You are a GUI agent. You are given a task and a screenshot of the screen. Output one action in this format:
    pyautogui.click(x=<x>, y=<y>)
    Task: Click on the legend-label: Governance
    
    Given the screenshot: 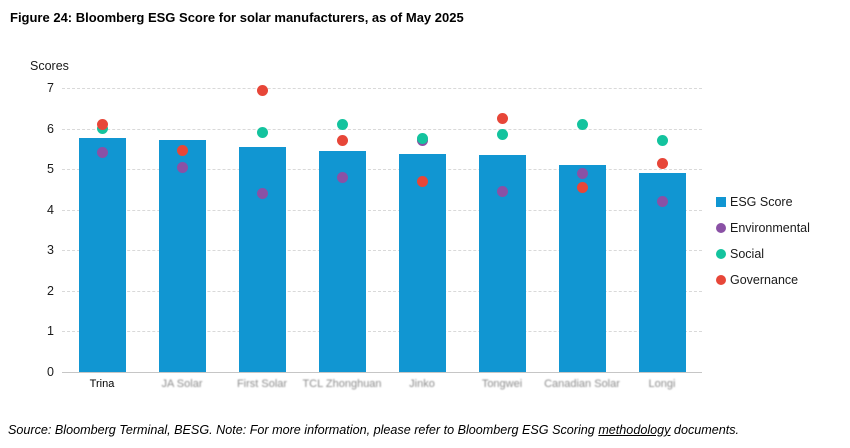 What is the action you would take?
    pyautogui.click(x=764, y=280)
    